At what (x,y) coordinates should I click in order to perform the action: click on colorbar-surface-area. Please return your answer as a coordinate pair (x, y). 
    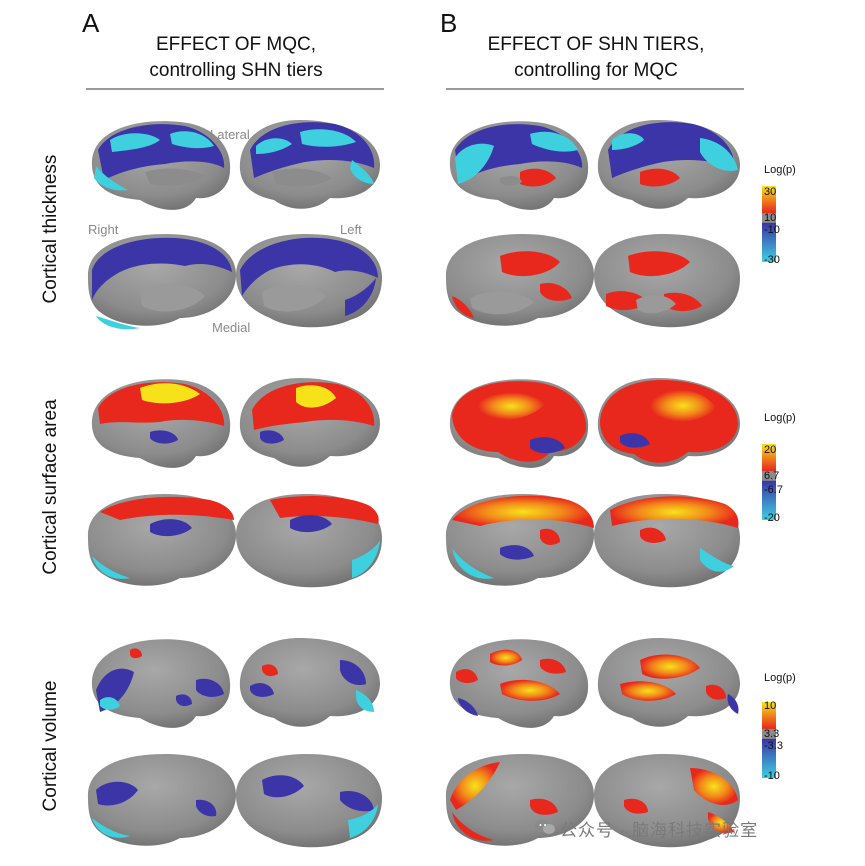
    Looking at the image, I should click on (769, 482).